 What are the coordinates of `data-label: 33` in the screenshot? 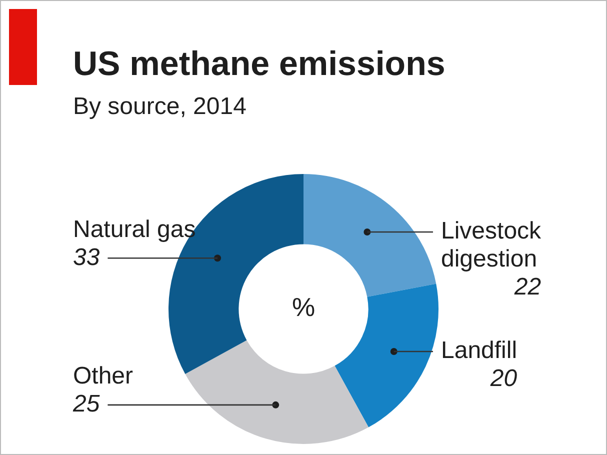 It's located at (86, 257).